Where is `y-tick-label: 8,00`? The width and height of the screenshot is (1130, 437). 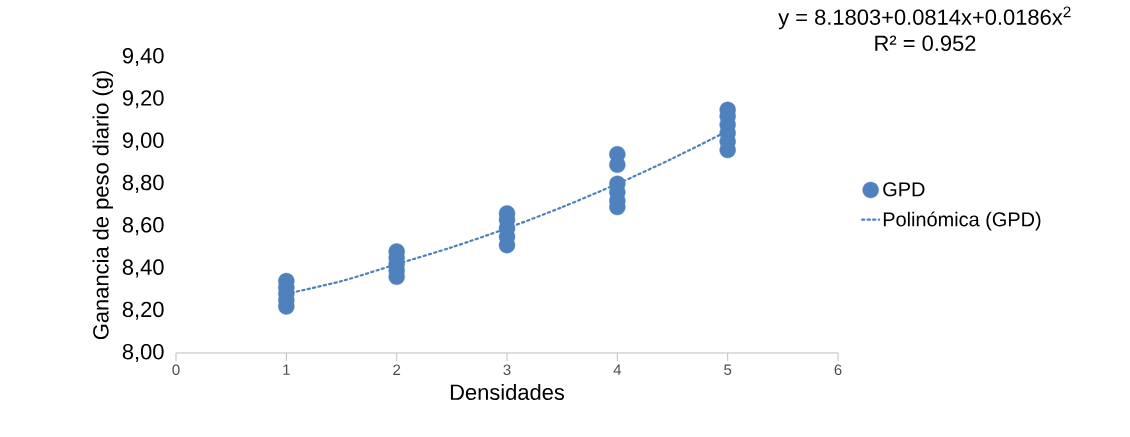
y-tick-label: 8,00 is located at coordinates (143, 353).